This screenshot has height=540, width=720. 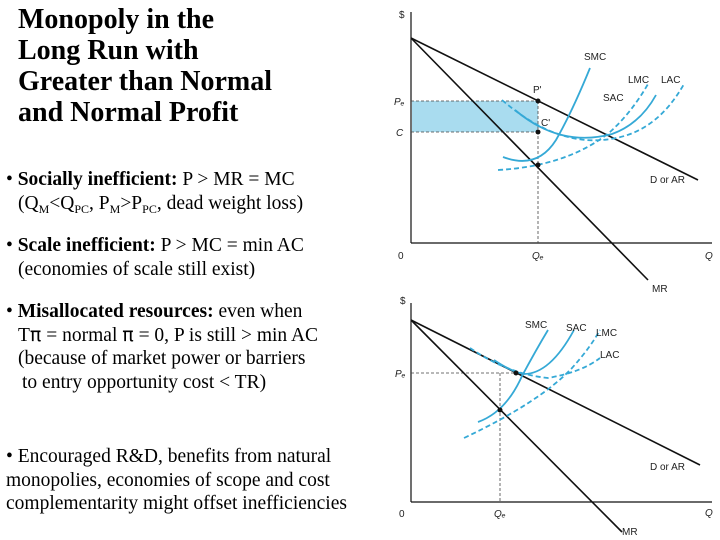 What do you see at coordinates (128, 112) in the screenshot?
I see `title-line: and Normal Profit` at bounding box center [128, 112].